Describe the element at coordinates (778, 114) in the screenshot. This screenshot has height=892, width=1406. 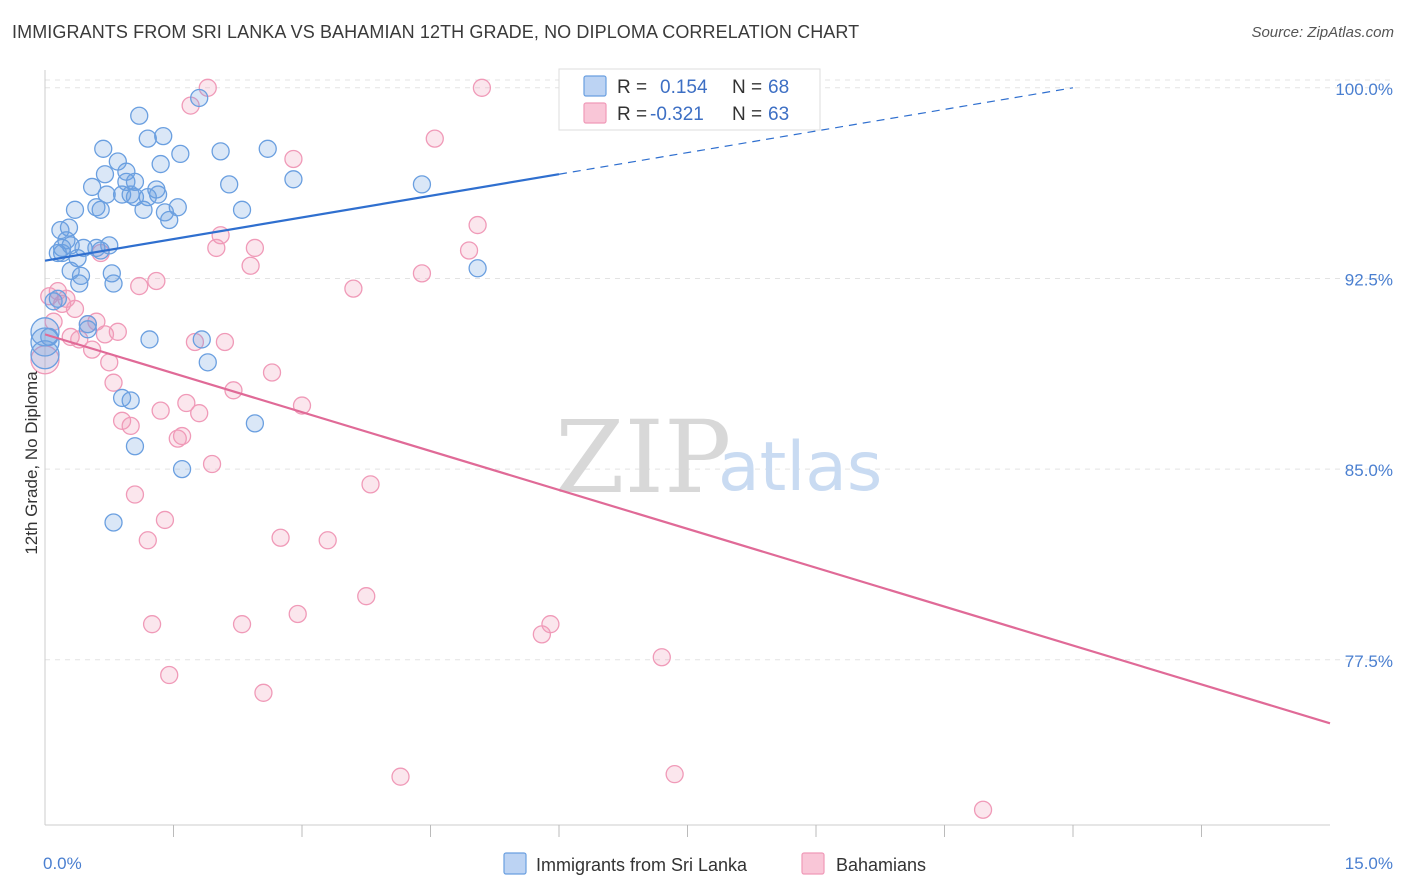
I see `legend-n-value-pink: 63` at that location.